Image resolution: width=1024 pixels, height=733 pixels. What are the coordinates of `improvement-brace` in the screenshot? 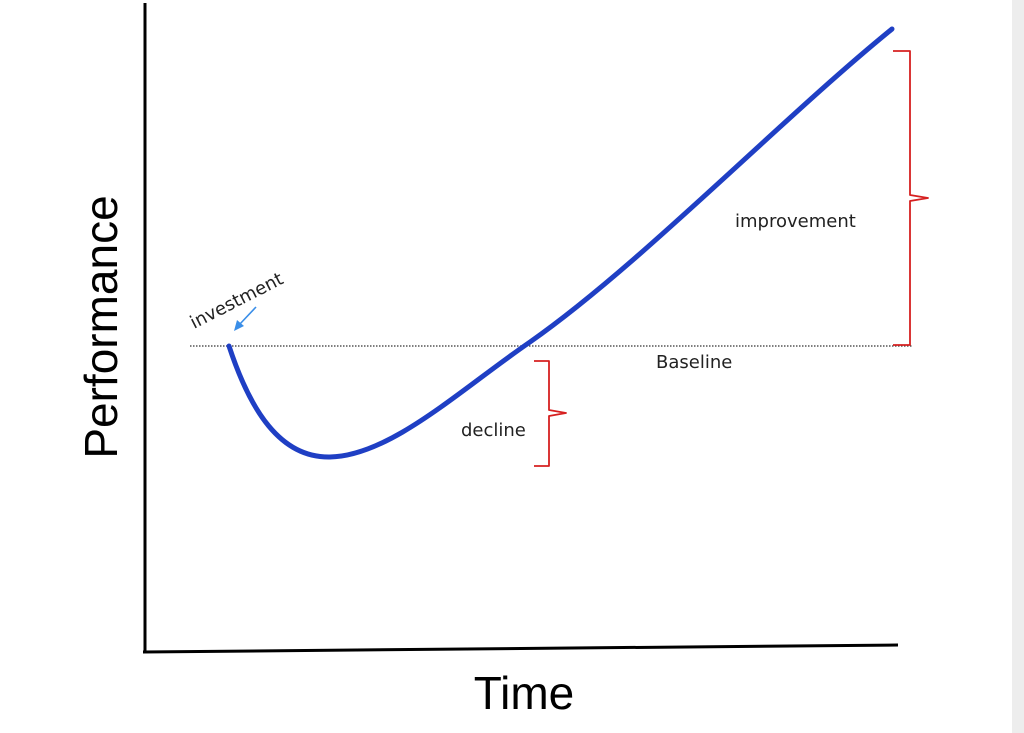 It's located at (911, 198).